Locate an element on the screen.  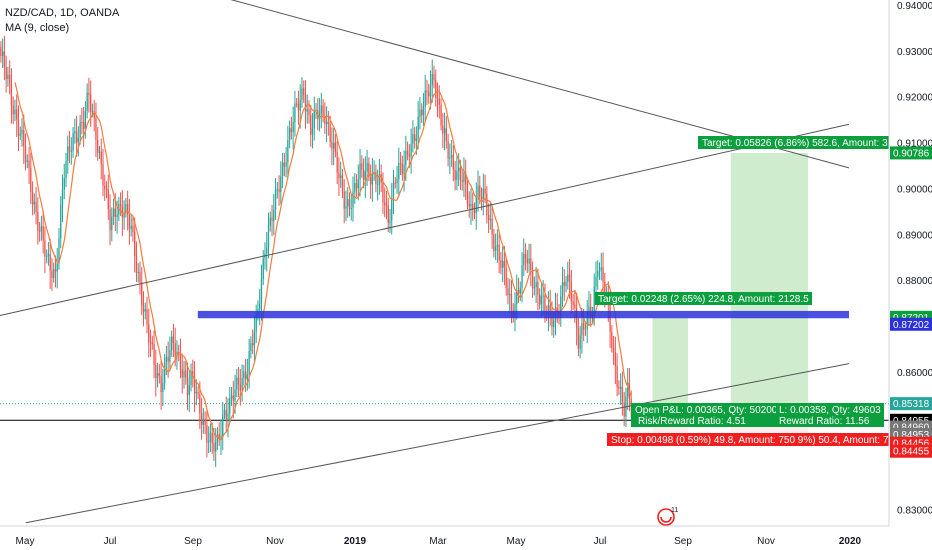
price-tick-label: 0.88000 is located at coordinates (914, 281).